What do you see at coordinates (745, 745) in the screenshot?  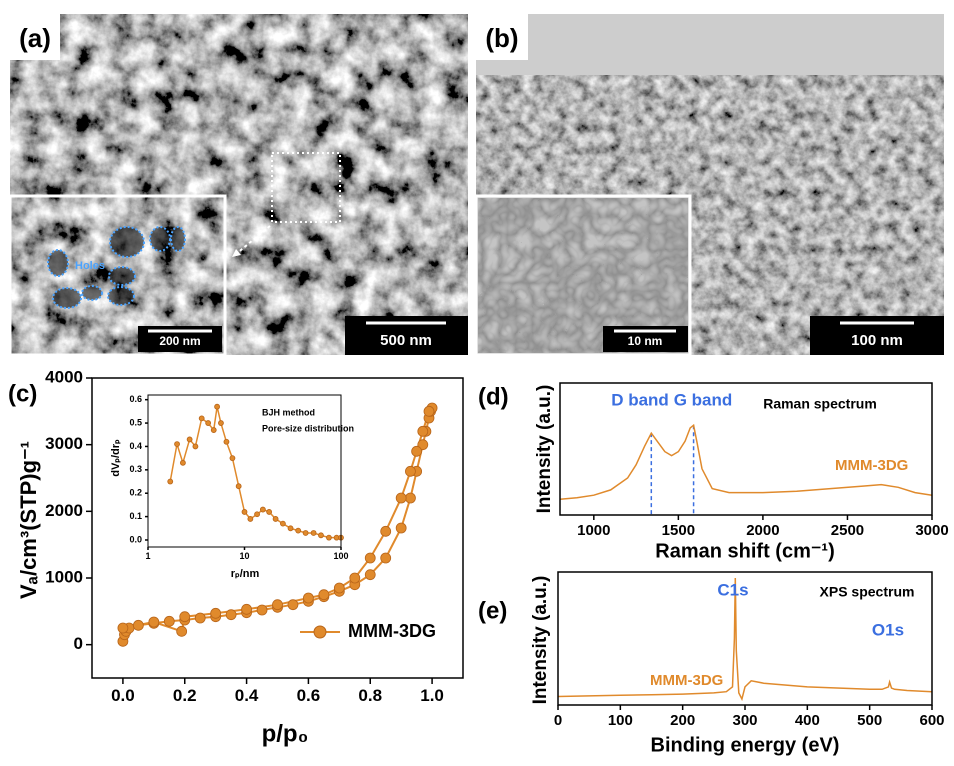 I see `x-axis-label: Binding energy (eV)` at bounding box center [745, 745].